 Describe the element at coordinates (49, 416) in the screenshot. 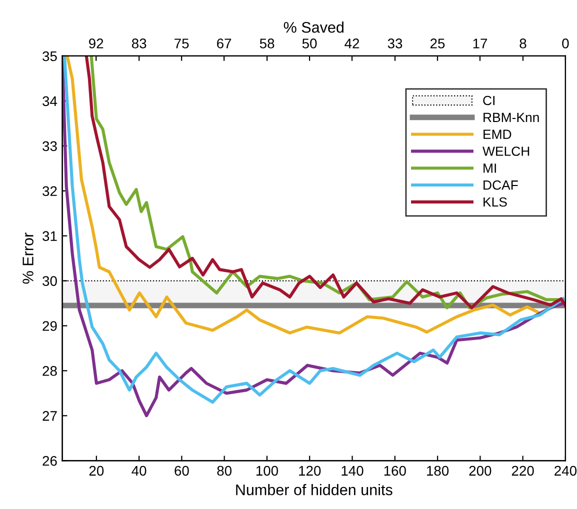

I see `y-tick-label: 27` at that location.